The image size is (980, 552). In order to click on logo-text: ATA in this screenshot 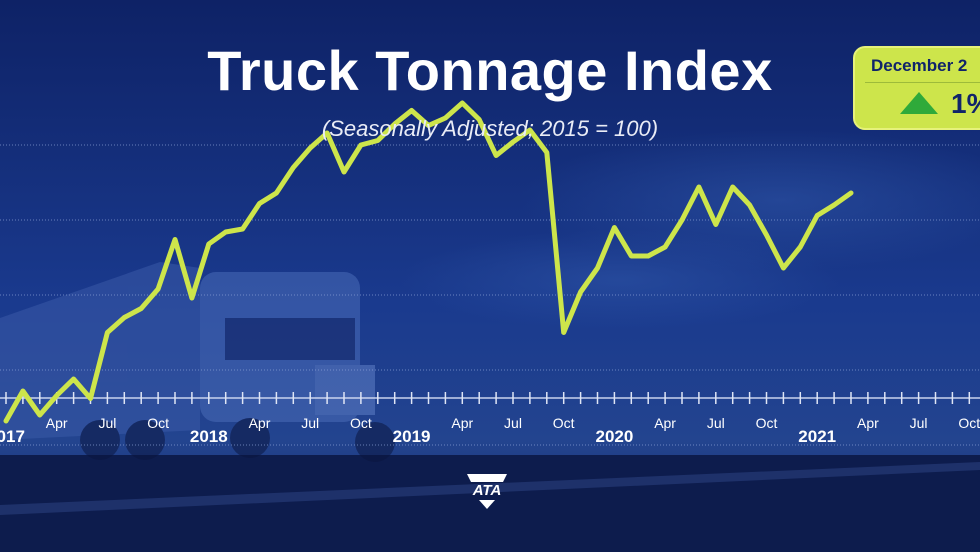, I will do `click(487, 490)`.